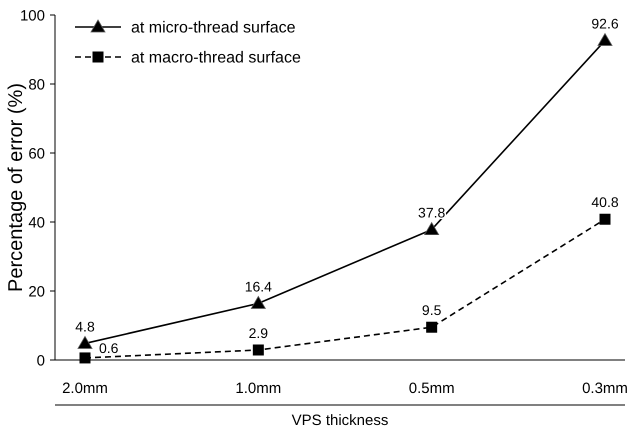 This screenshot has width=639, height=431. I want to click on data-label: 16.4, so click(258, 286).